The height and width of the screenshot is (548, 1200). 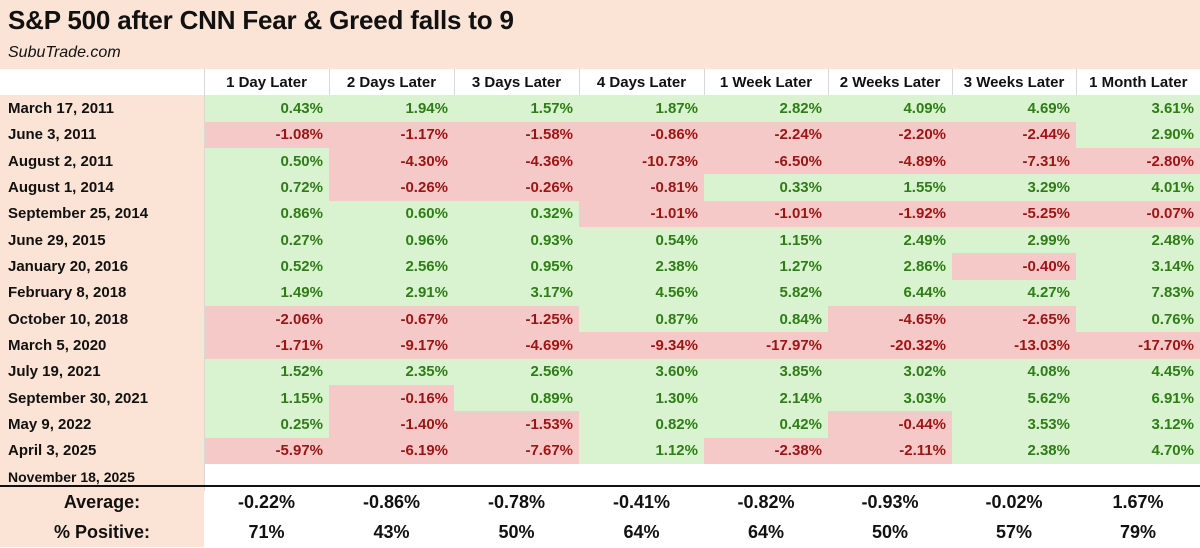 What do you see at coordinates (391, 293) in the screenshot?
I see `return-cell-positive: 2.91%` at bounding box center [391, 293].